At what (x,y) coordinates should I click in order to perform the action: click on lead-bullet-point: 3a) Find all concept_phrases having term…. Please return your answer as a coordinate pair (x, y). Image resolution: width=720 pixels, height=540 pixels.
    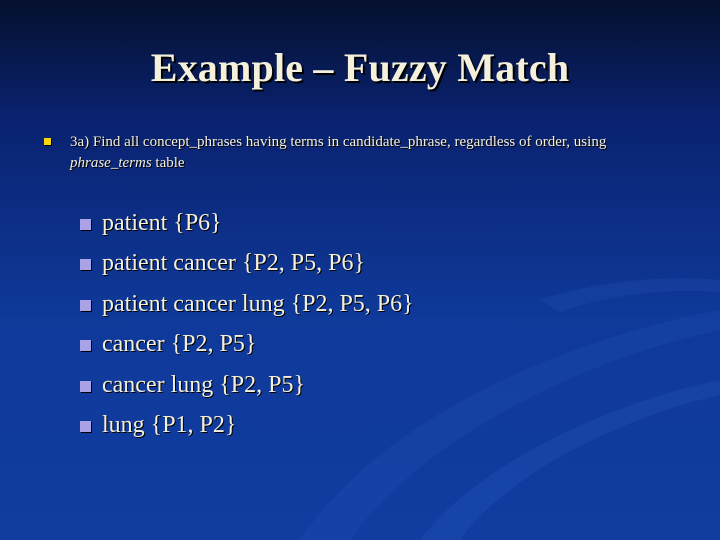
    Looking at the image, I should click on (354, 153).